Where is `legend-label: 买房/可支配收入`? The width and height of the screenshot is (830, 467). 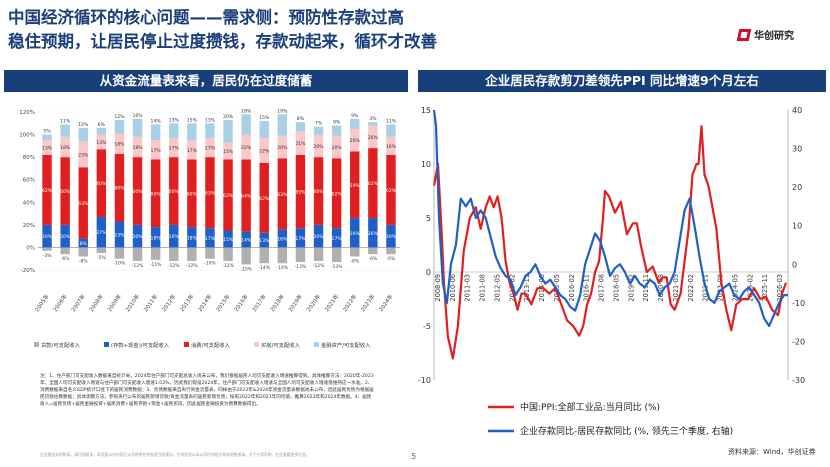
legend-label: 买房/可支配收入 is located at coordinates (281, 345).